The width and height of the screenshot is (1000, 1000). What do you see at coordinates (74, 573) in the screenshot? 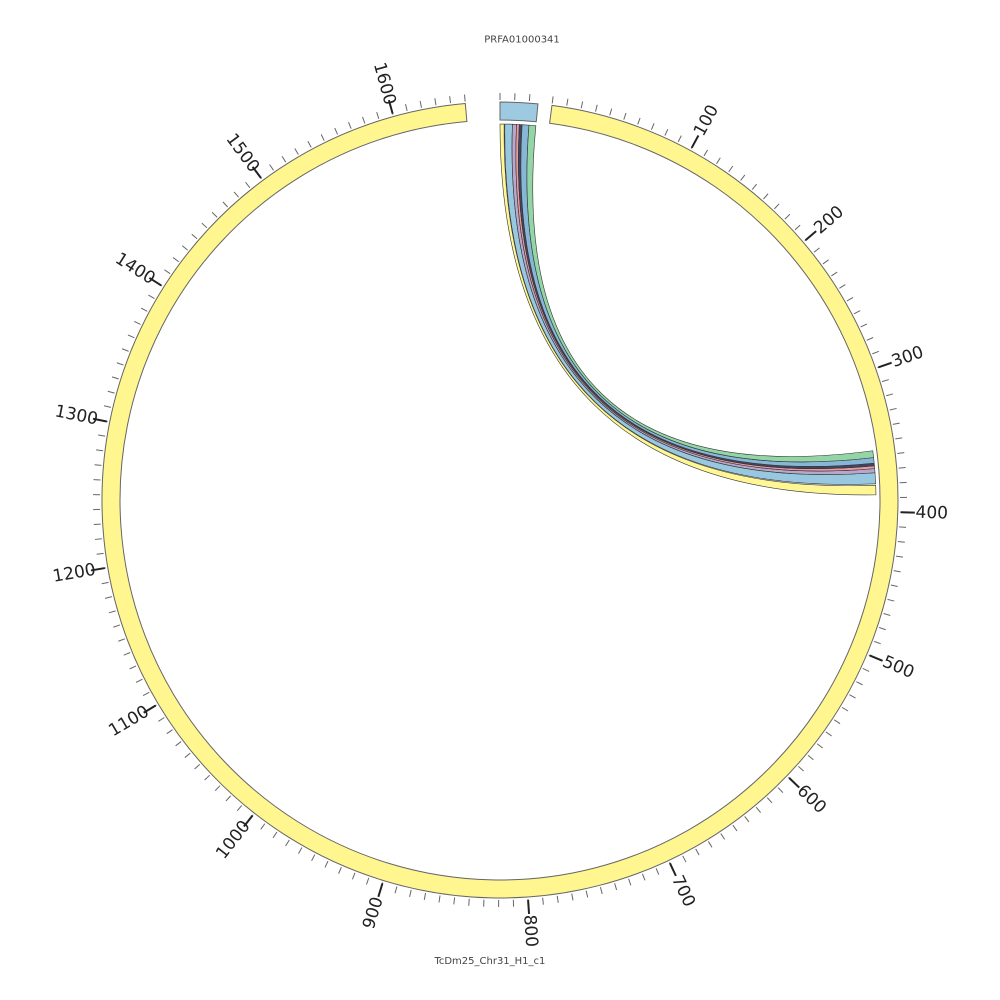
I see `tick-label: 1200` at bounding box center [74, 573].